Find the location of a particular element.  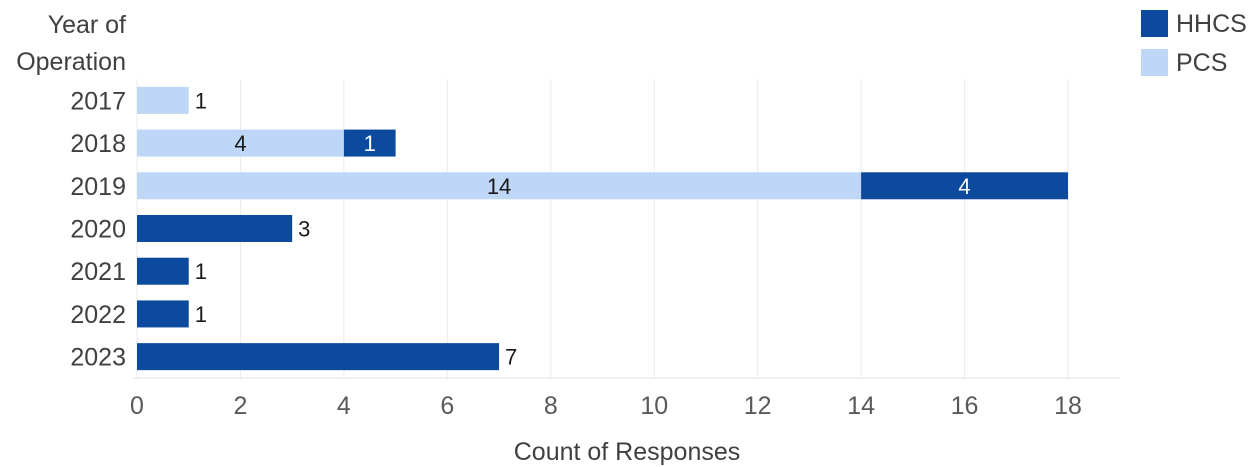

legend-label: PCS is located at coordinates (1201, 63).